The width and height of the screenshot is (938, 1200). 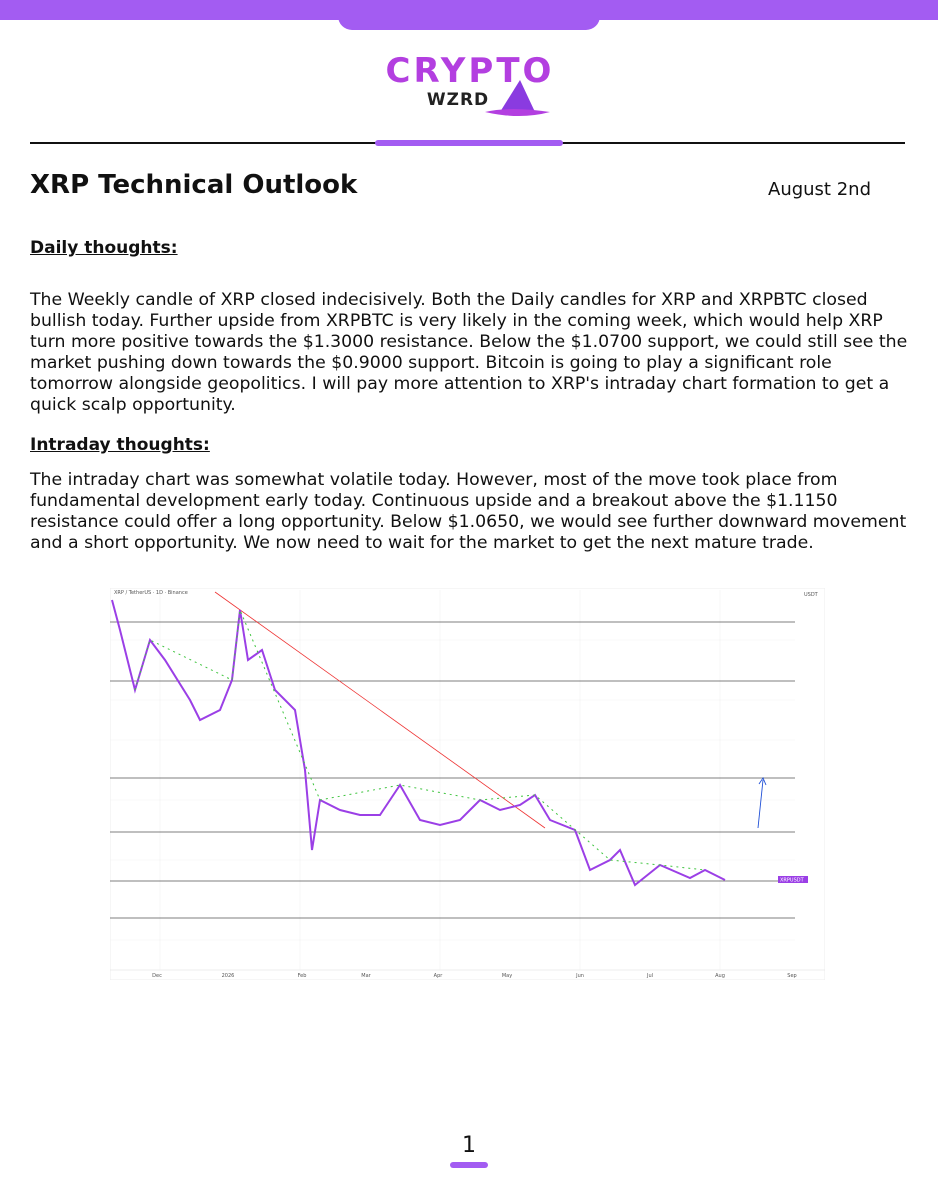 What do you see at coordinates (439, 976) in the screenshot?
I see `month-label: Apr` at bounding box center [439, 976].